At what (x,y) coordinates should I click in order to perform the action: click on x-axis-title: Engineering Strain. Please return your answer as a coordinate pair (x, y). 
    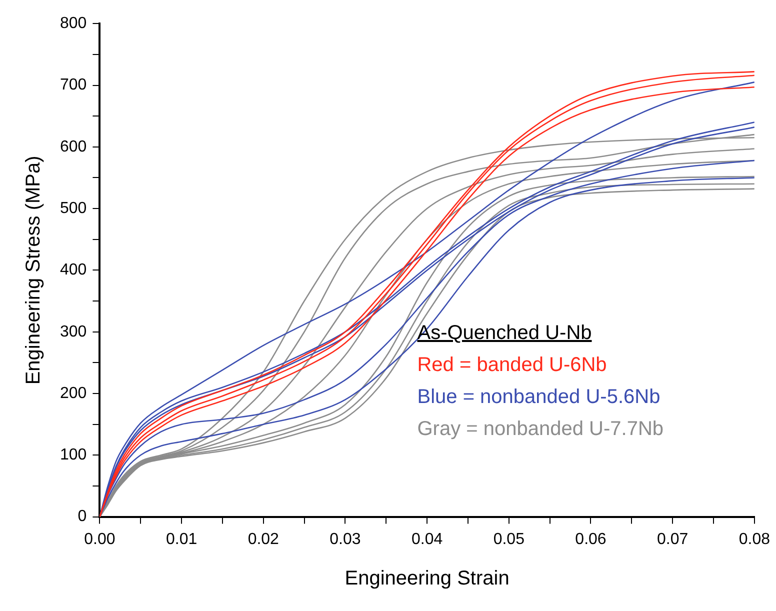
    Looking at the image, I should click on (427, 579).